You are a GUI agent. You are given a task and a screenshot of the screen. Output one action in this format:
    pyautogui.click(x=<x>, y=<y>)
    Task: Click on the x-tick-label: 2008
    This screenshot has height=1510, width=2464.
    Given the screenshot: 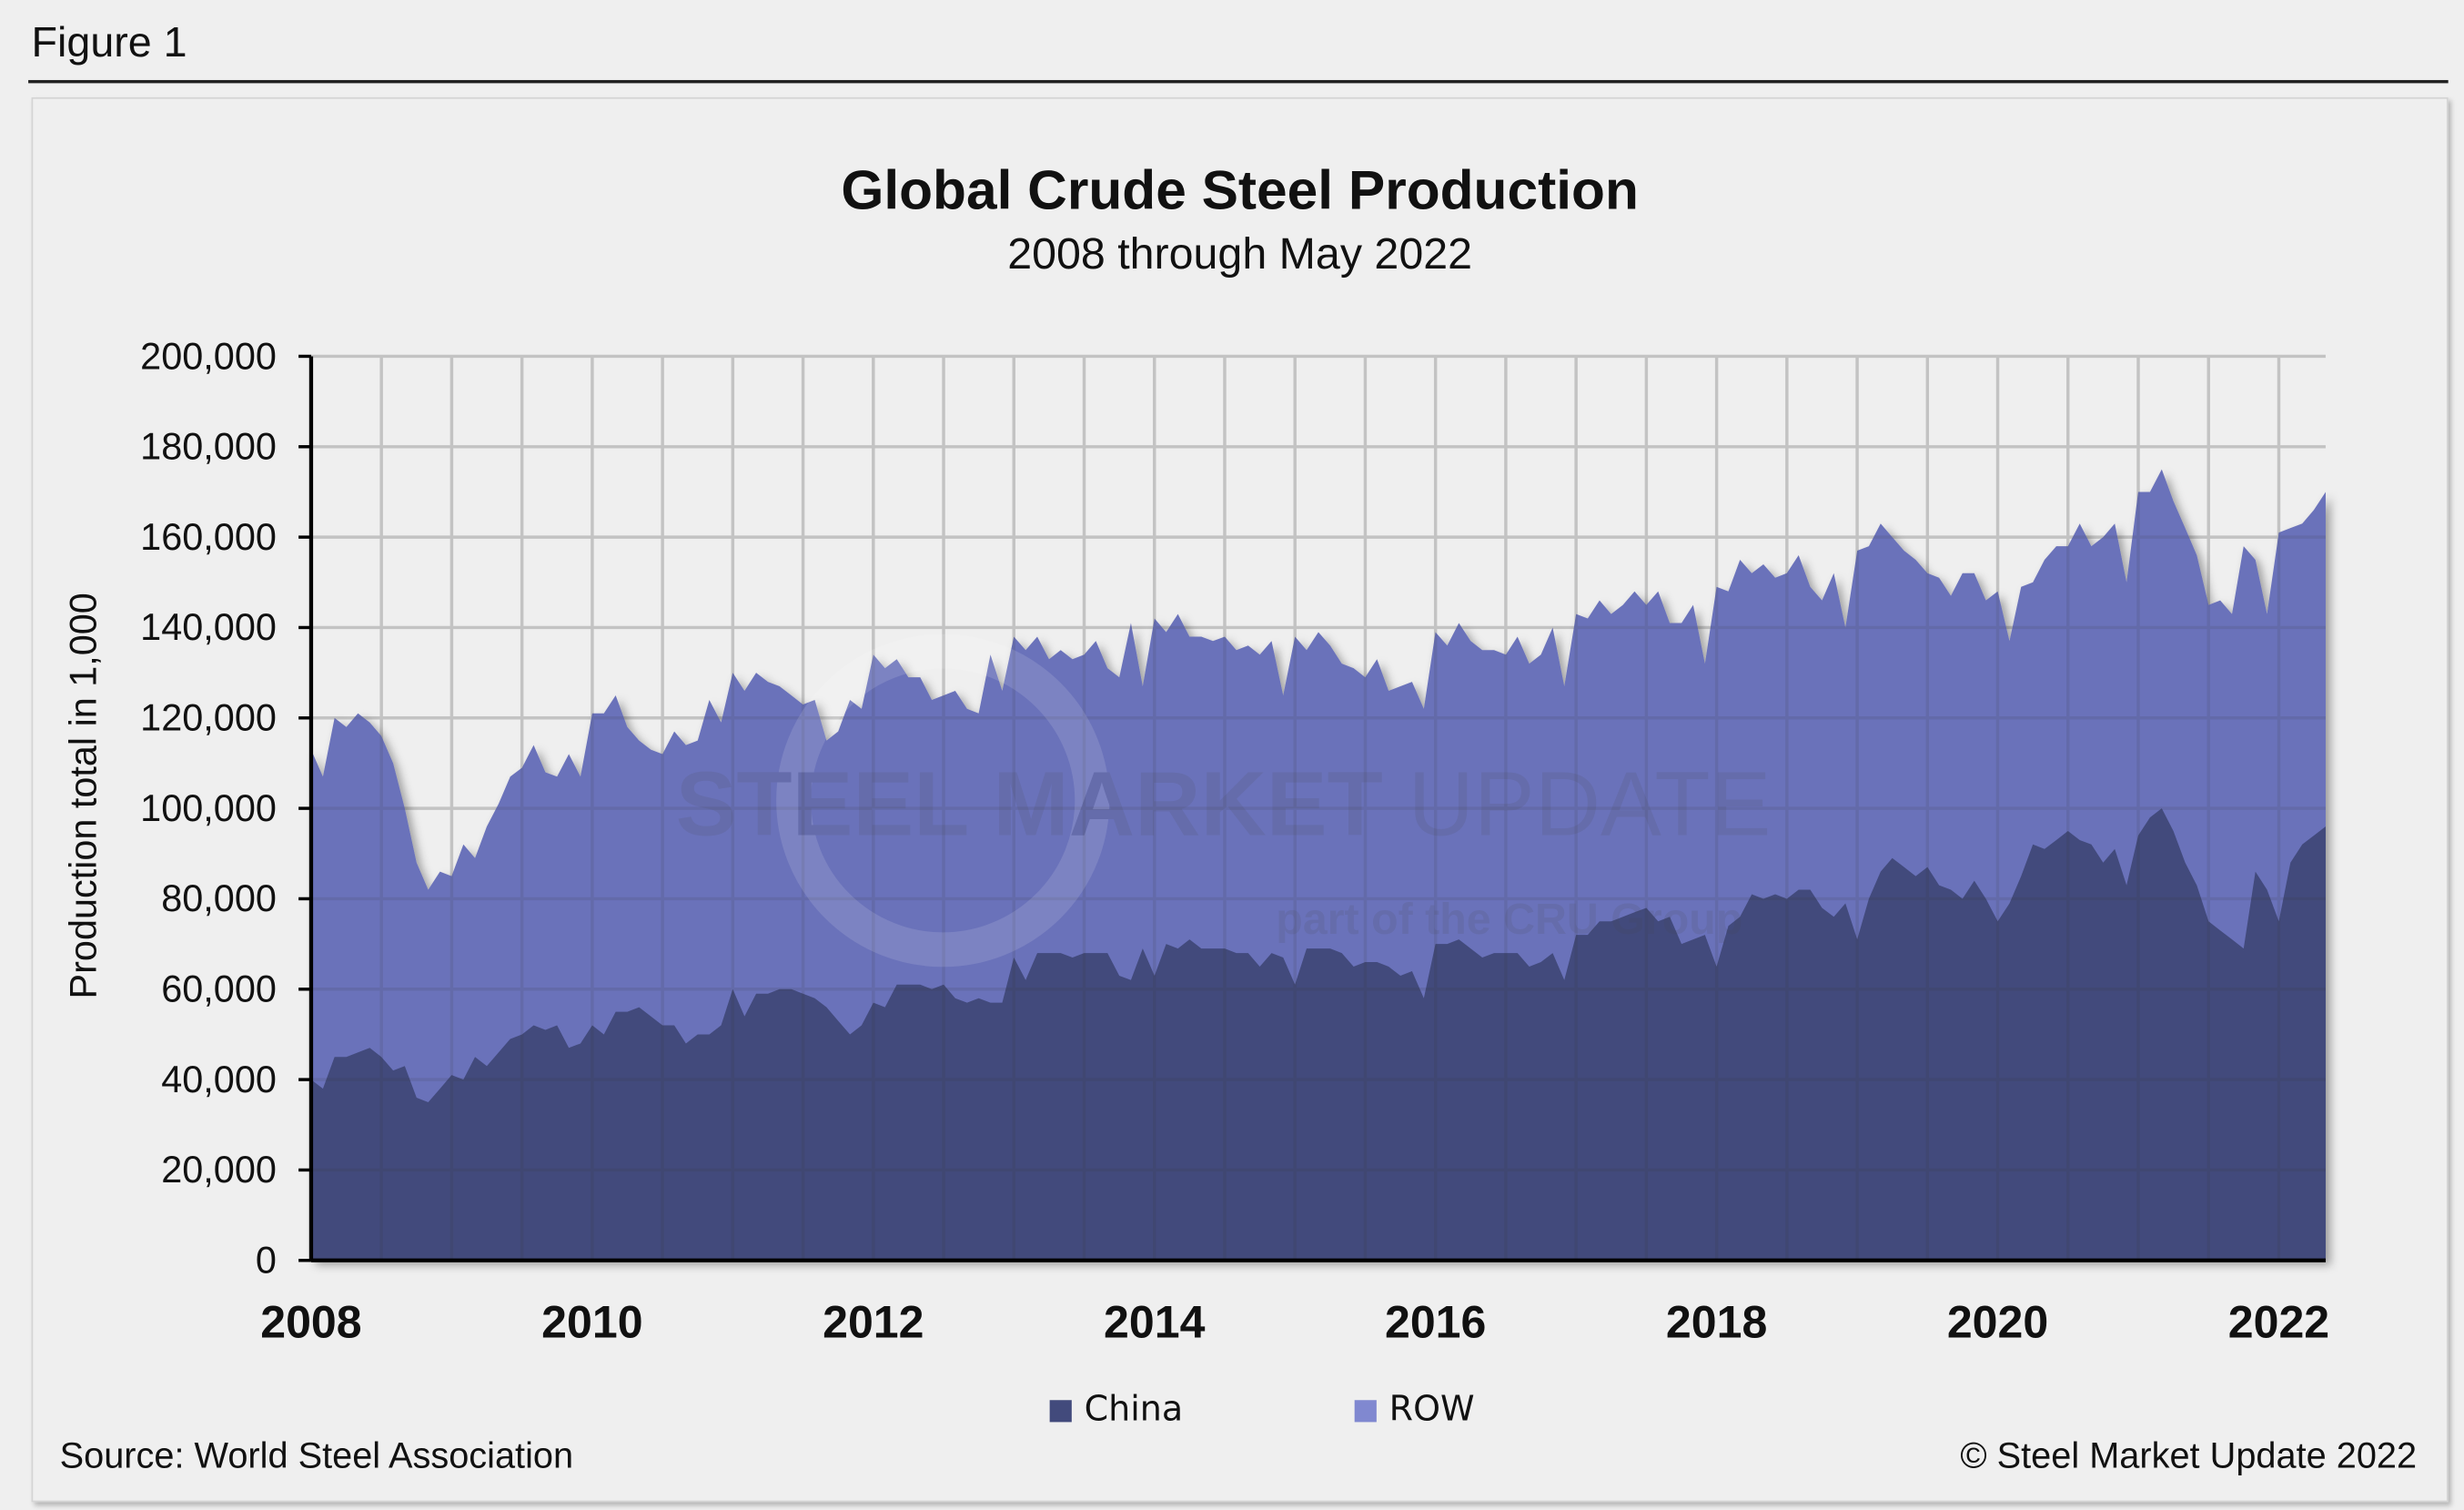 What is the action you would take?
    pyautogui.click(x=310, y=1321)
    